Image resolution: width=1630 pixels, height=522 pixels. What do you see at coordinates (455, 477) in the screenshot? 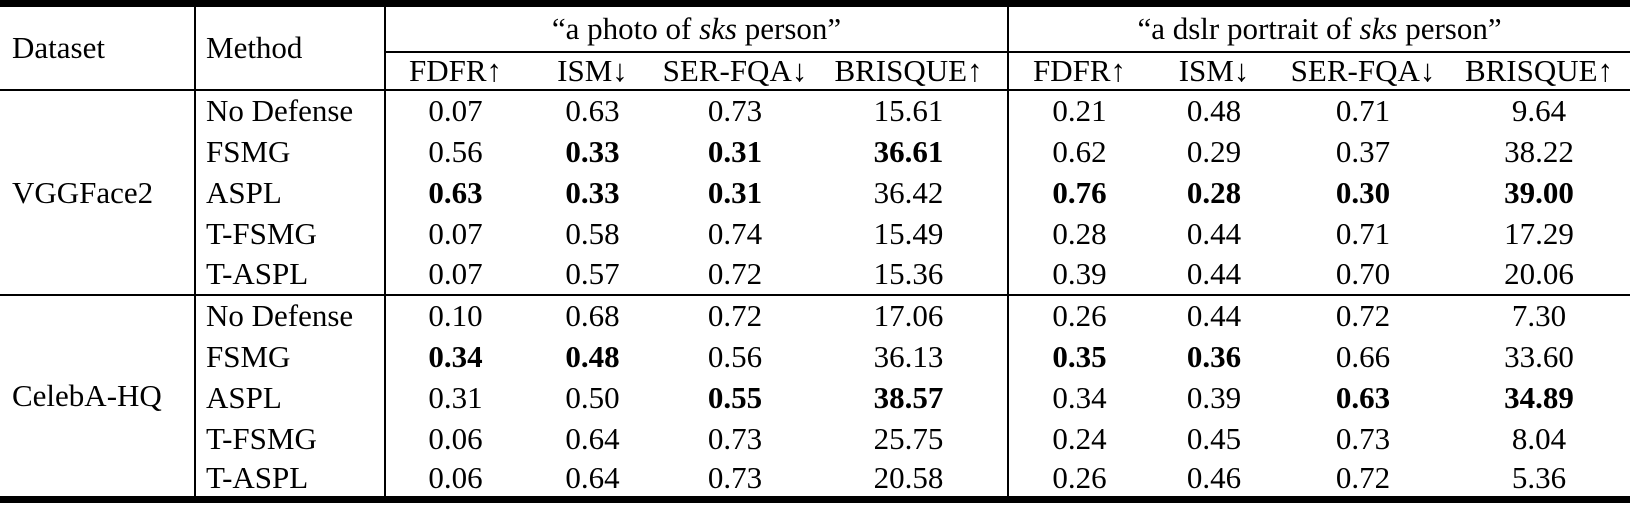
I see `value-cell: 0.06` at bounding box center [455, 477].